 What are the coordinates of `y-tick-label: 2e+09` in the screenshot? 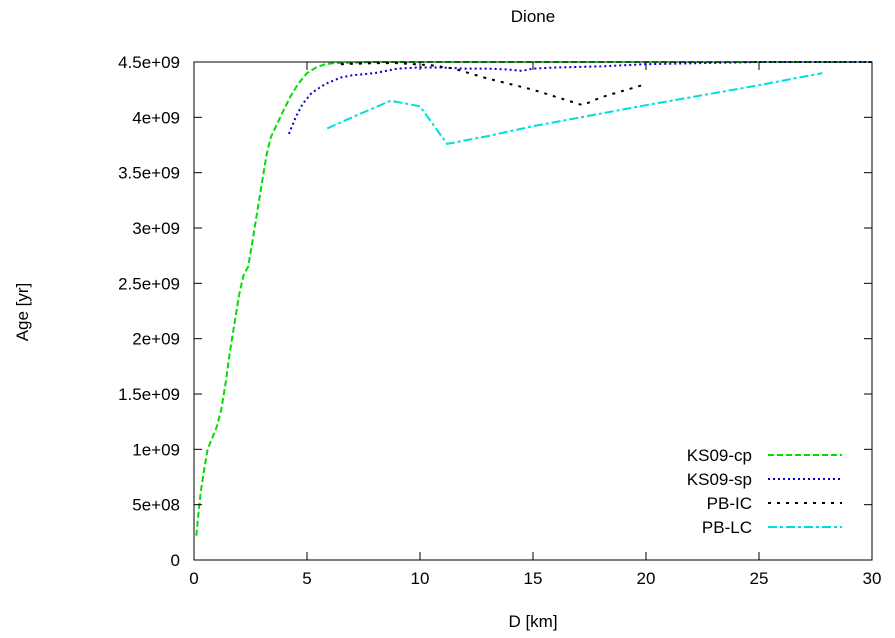 It's located at (156, 339).